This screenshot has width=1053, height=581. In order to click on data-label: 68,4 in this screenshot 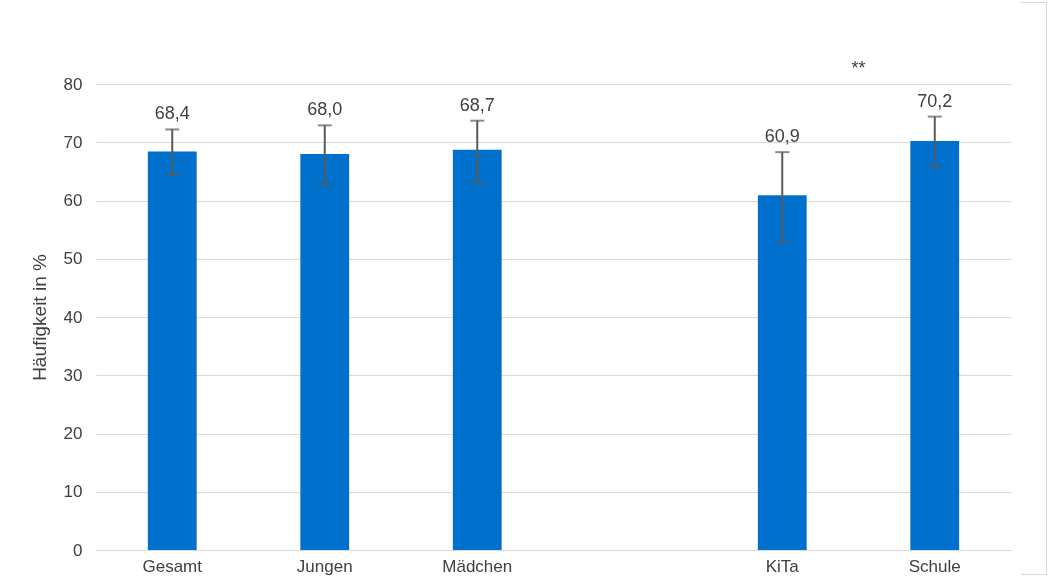, I will do `click(172, 113)`.